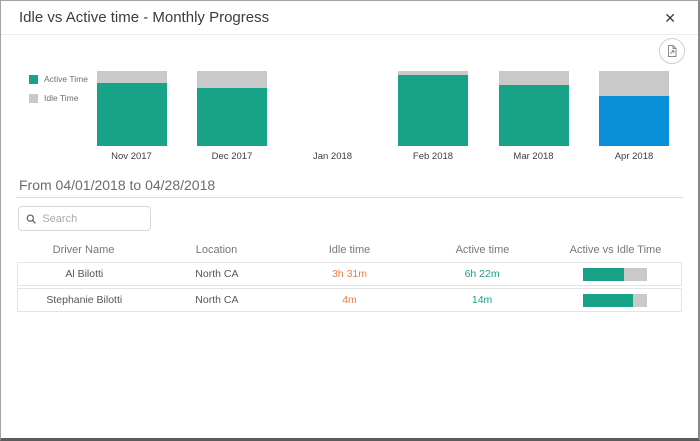 The width and height of the screenshot is (700, 441). I want to click on bar-slot-nov-2017: Nov 2017, so click(131, 111).